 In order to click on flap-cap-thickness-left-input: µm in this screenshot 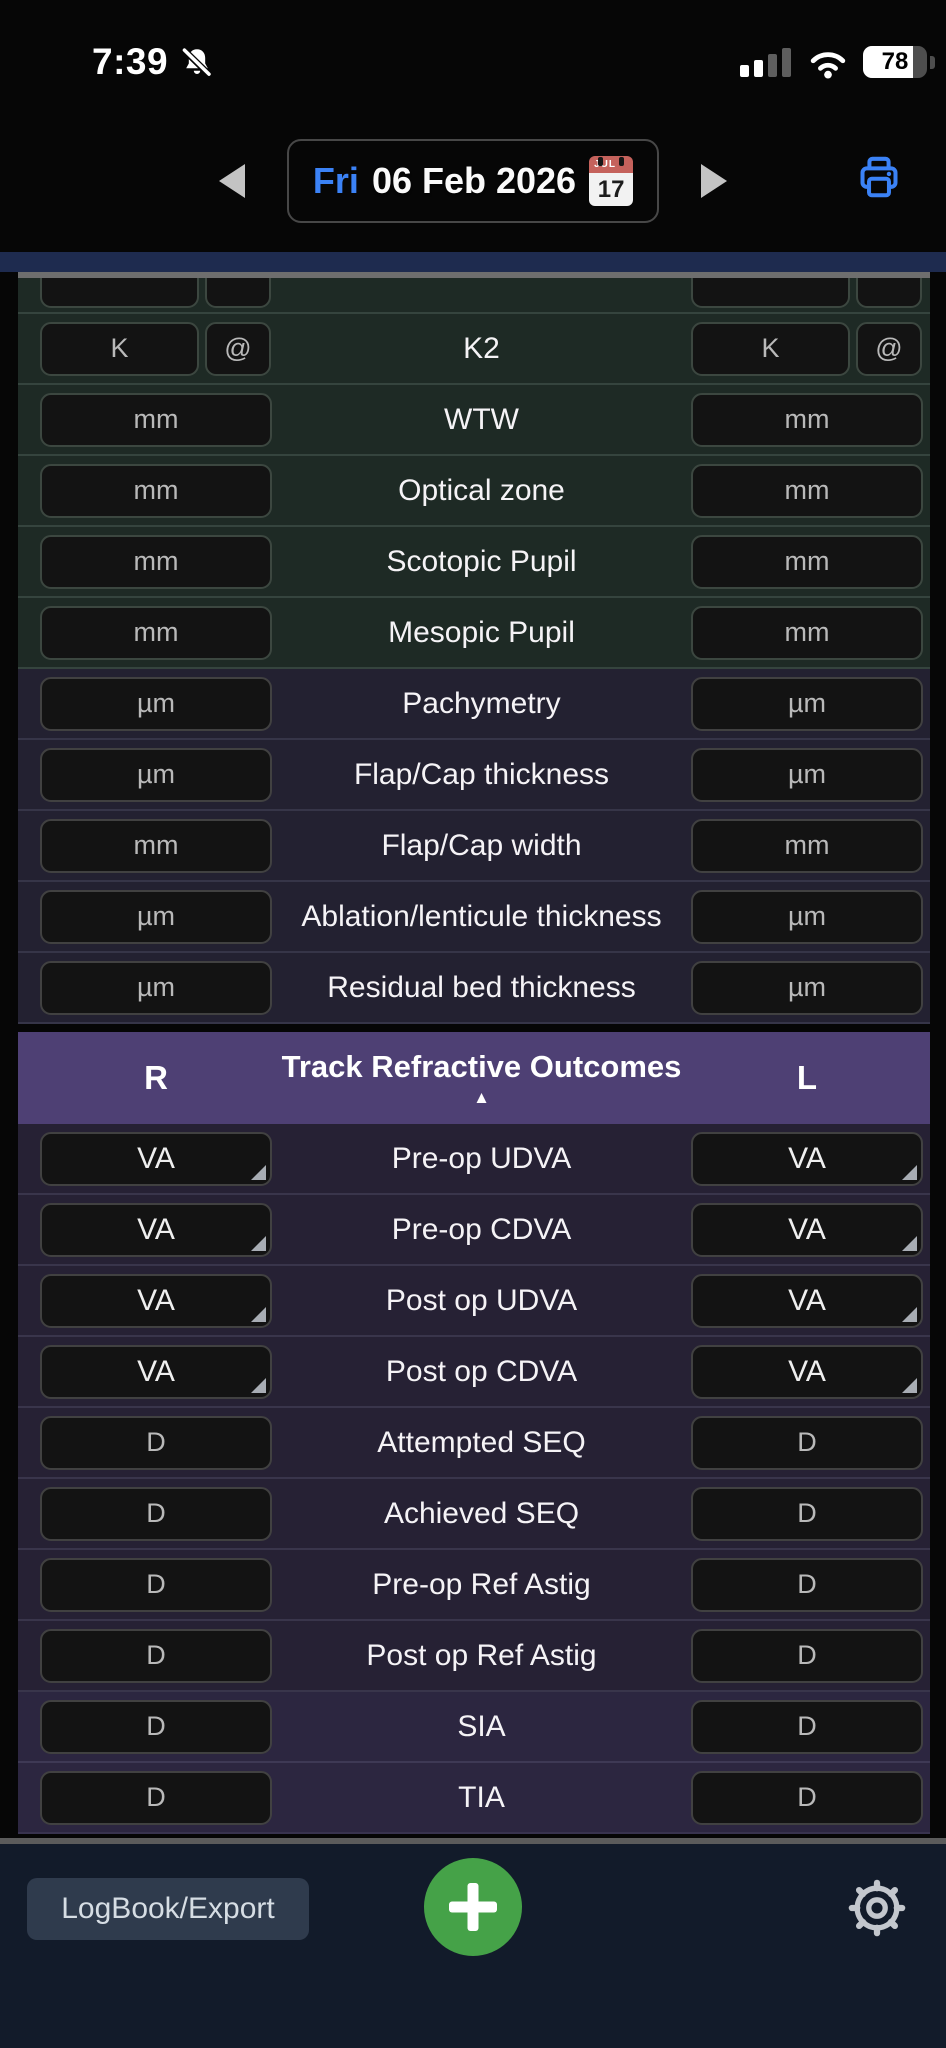, I will do `click(807, 774)`.